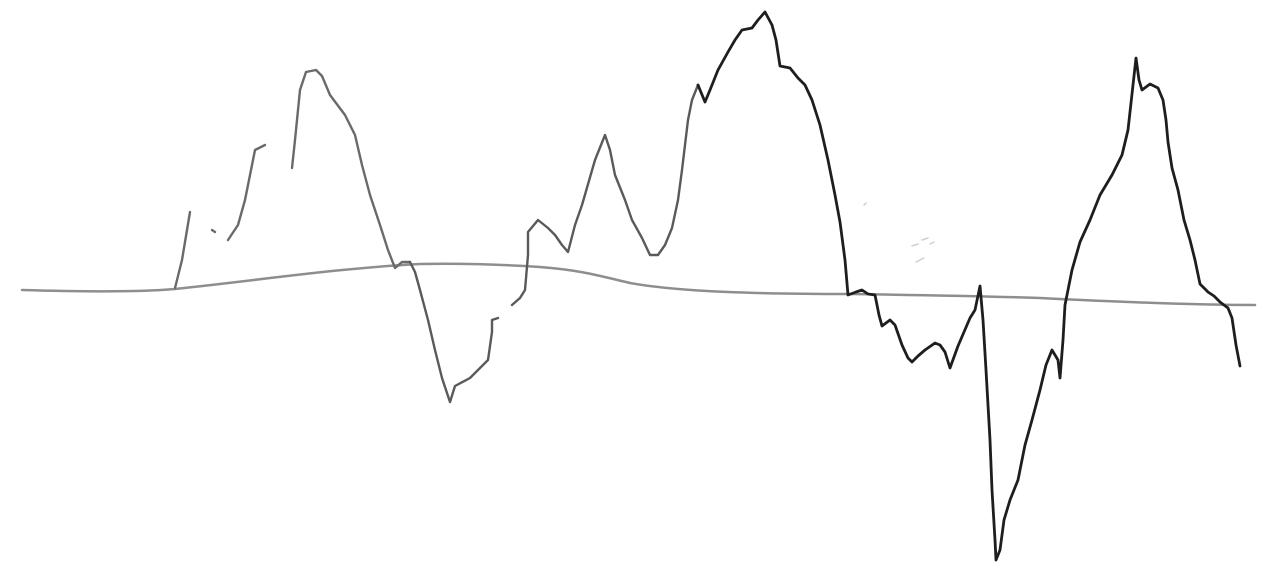 The image size is (1272, 571). What do you see at coordinates (899, 232) in the screenshot?
I see `stray-marks` at bounding box center [899, 232].